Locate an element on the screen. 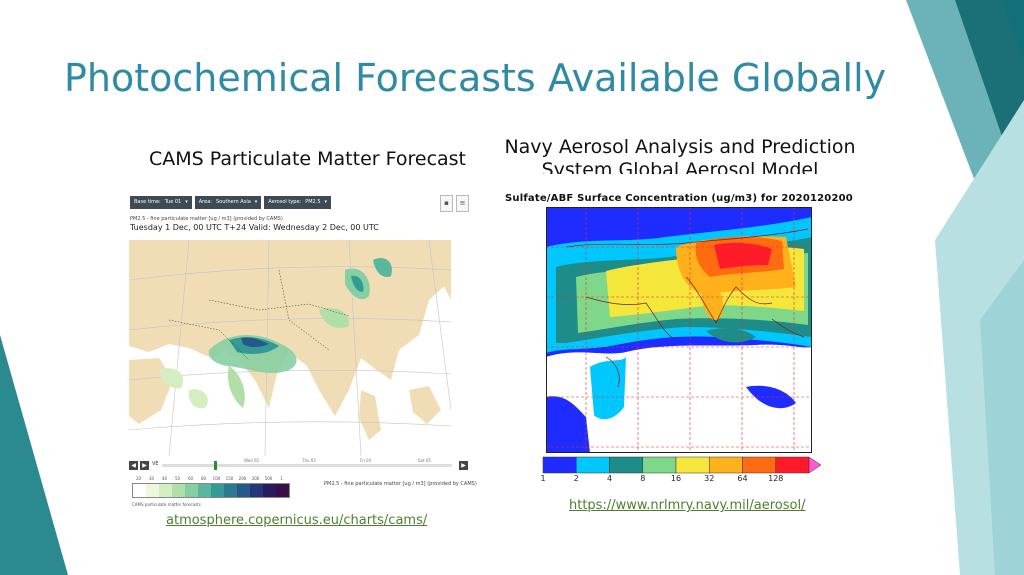  cams-colorbar-tick: 300 is located at coordinates (255, 478).